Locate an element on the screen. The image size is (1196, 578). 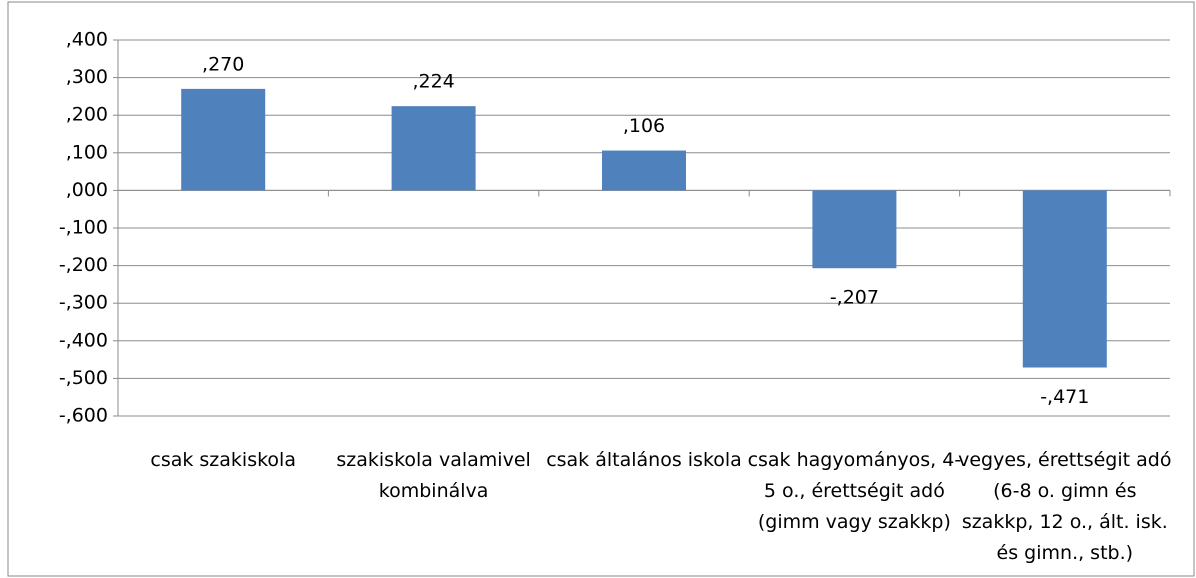
x-tick-label: csak szakiskola is located at coordinates (223, 460).